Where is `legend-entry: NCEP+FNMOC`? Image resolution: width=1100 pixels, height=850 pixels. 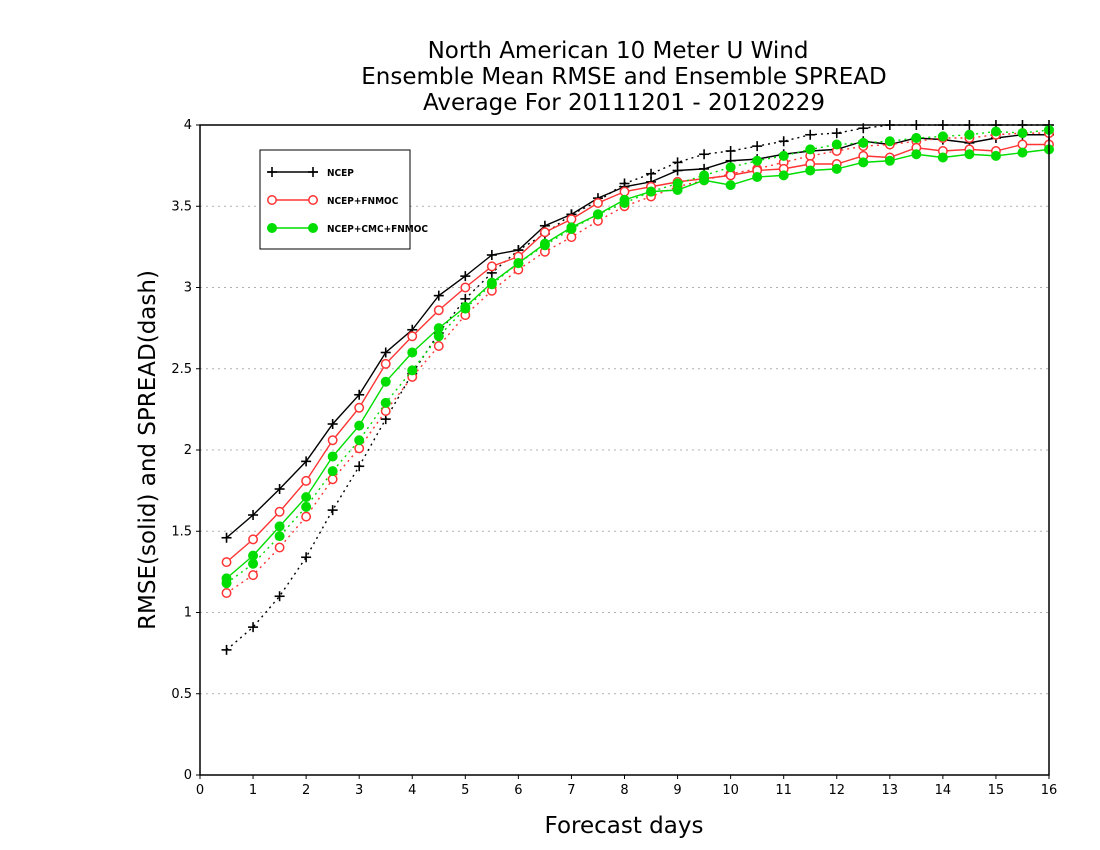
legend-entry: NCEP+FNMOC is located at coordinates (333, 201).